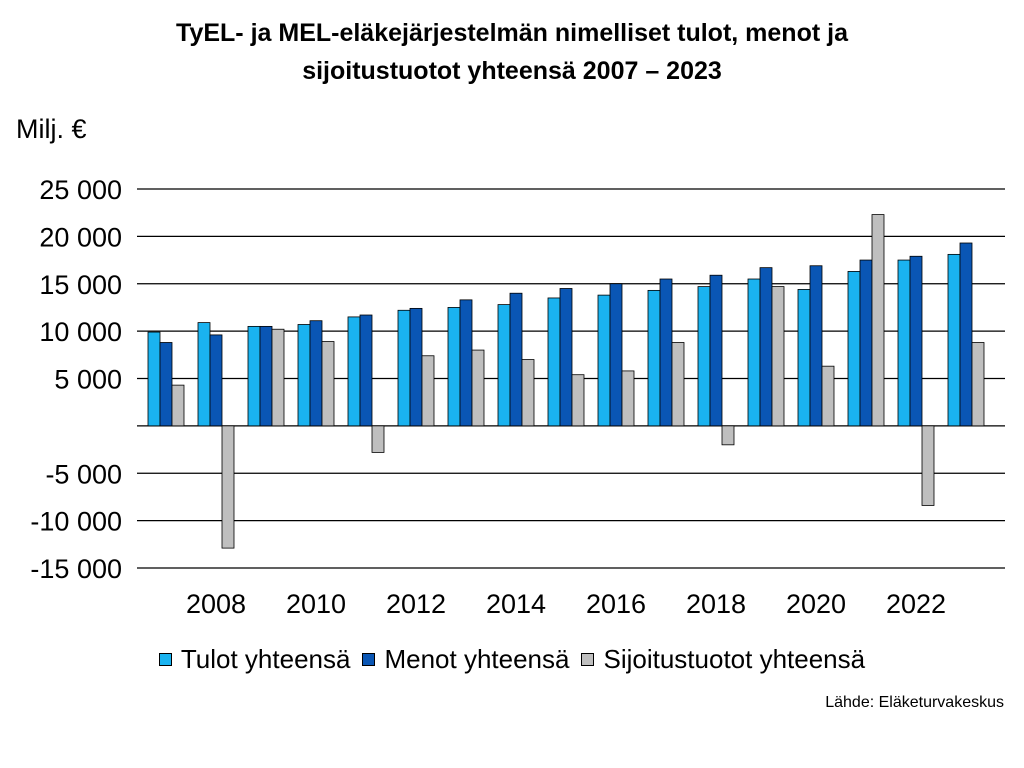 Image resolution: width=1024 pixels, height=768 pixels. I want to click on legend-swatch-menot, so click(369, 659).